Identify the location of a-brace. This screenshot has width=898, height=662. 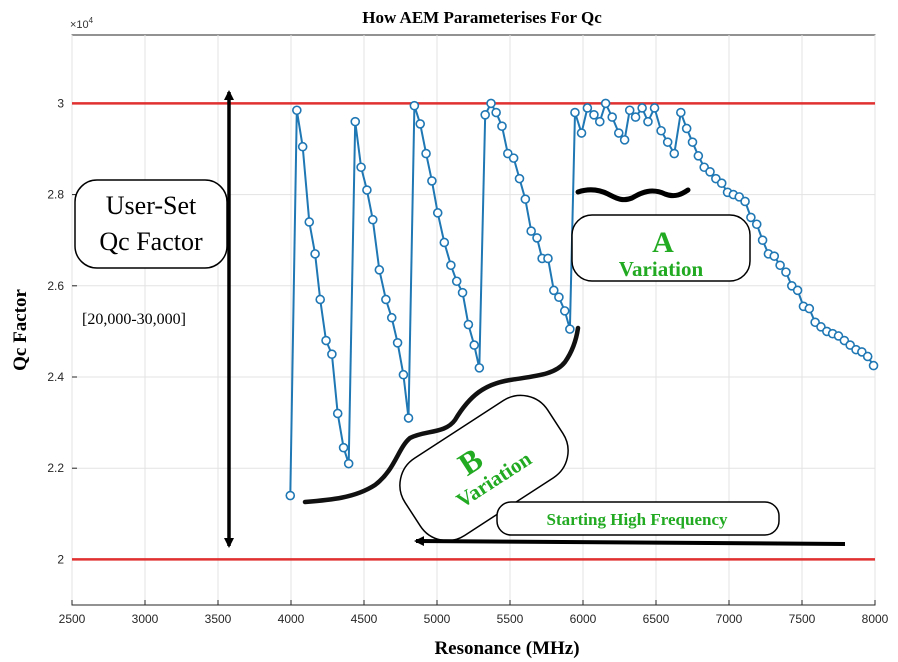
(633, 195).